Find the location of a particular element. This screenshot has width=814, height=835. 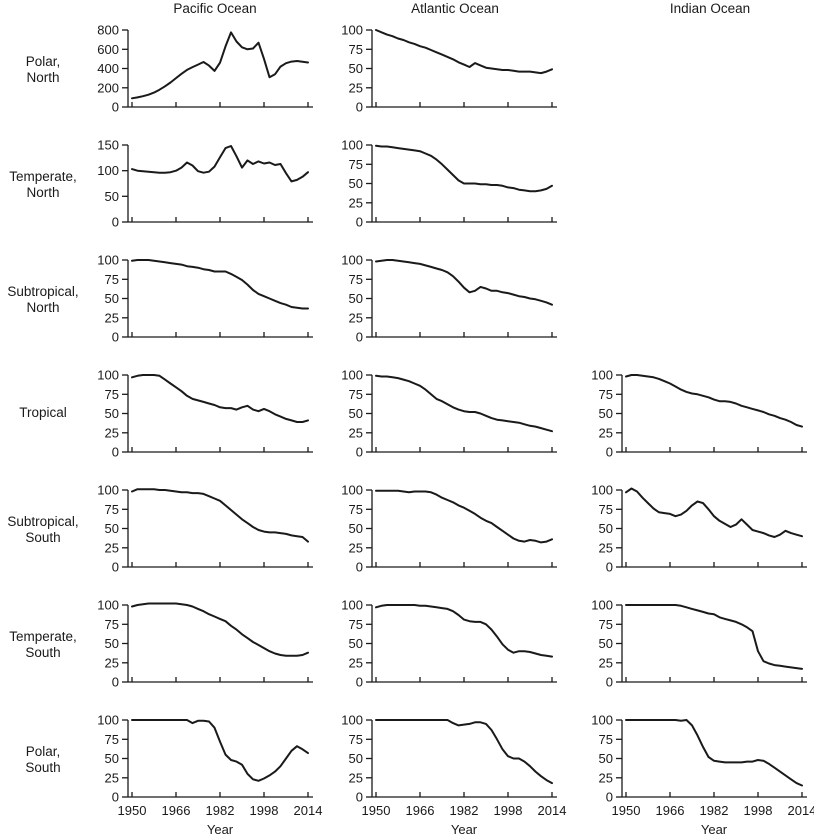

row-label-line: Tropical is located at coordinates (43, 412).